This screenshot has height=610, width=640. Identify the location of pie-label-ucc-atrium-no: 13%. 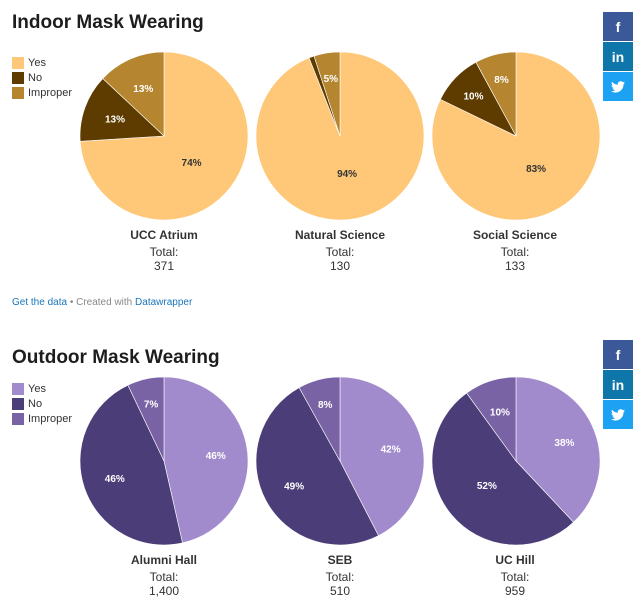
(115, 119).